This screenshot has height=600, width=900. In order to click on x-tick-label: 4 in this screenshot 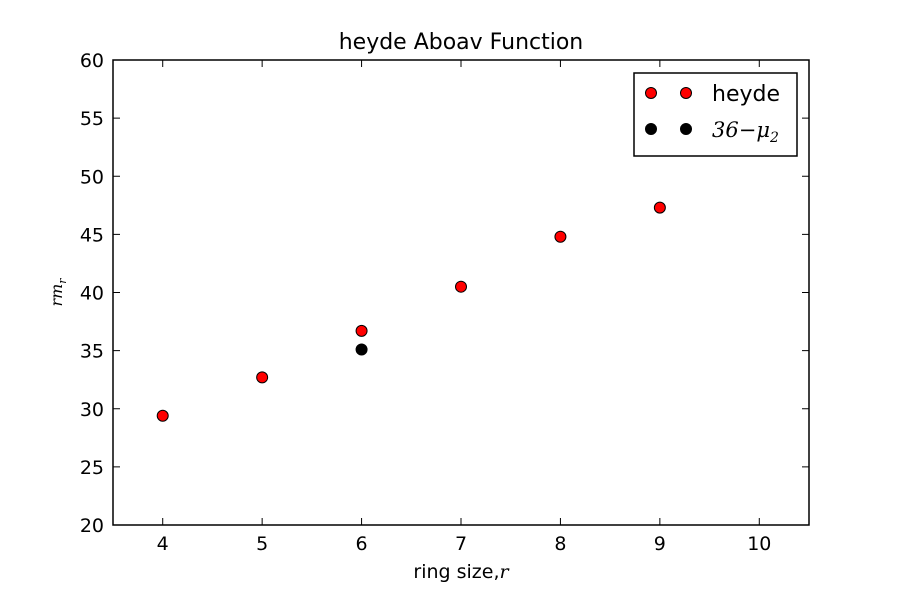, I will do `click(163, 544)`.